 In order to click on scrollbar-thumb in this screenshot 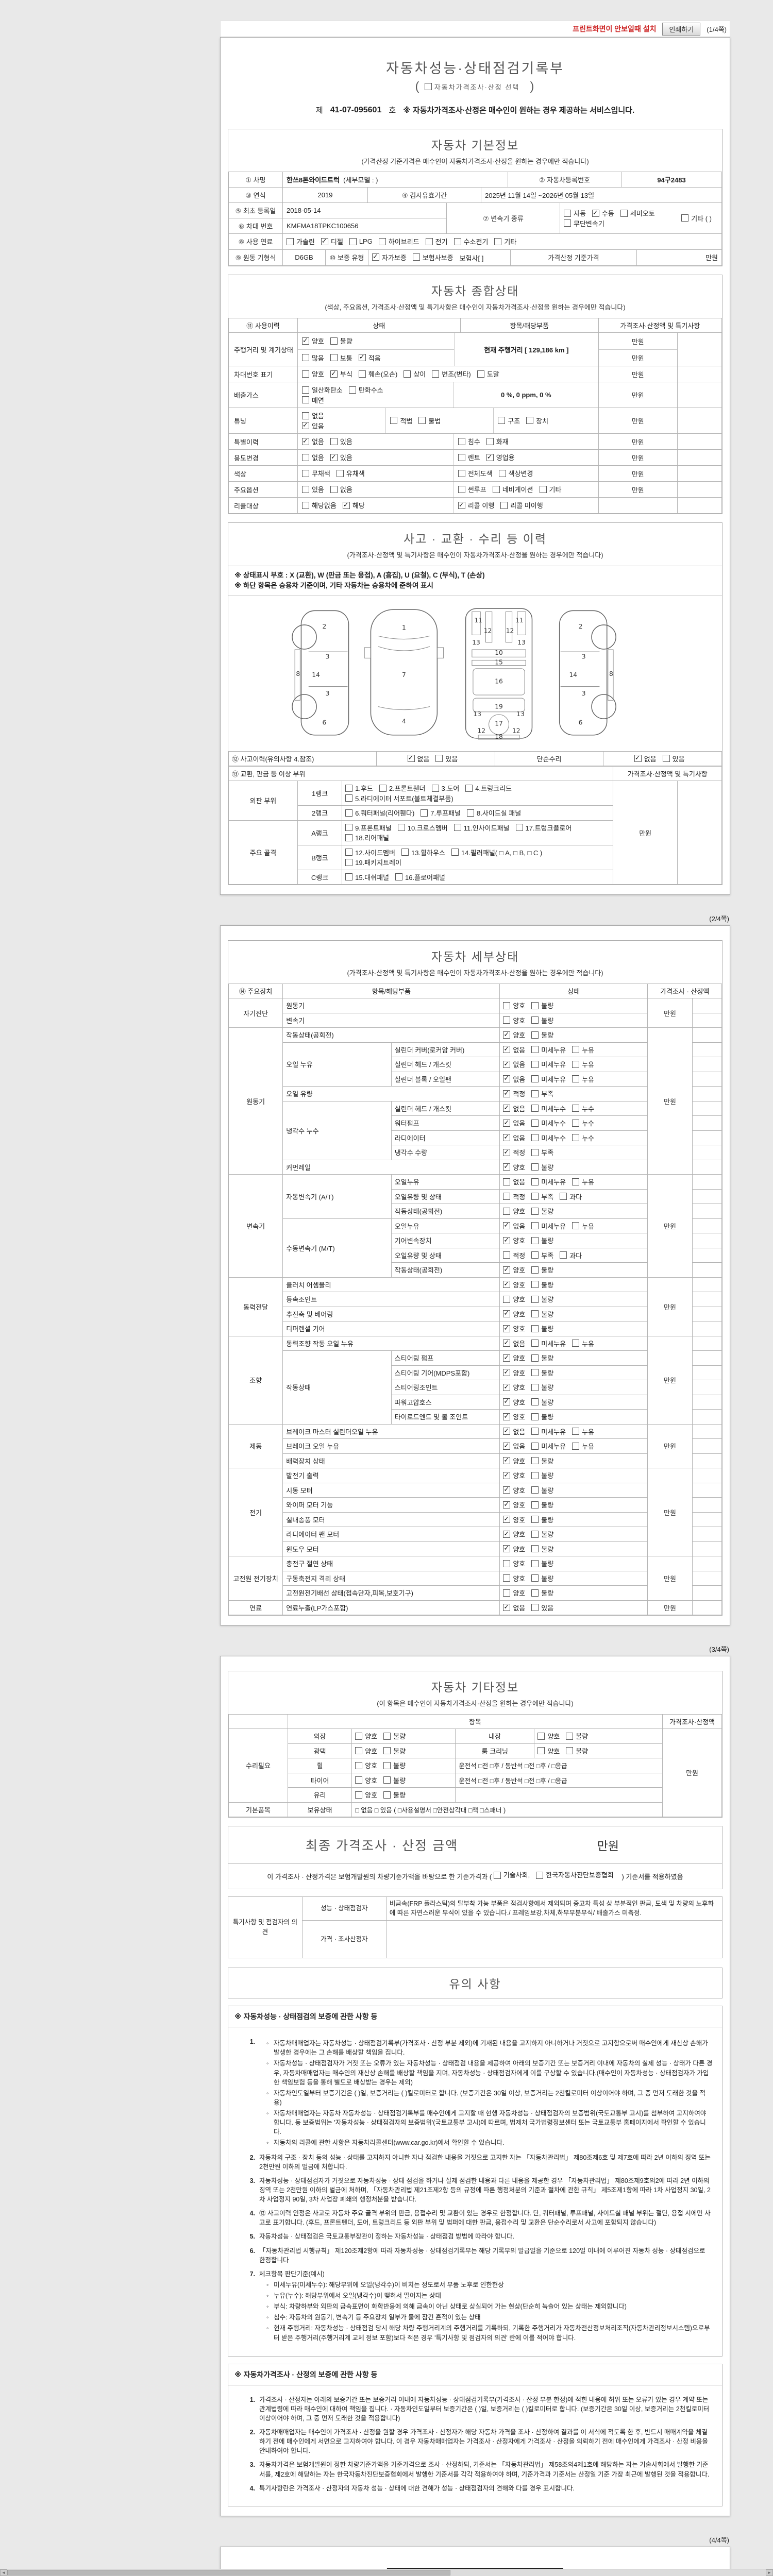, I will do `click(228, 2572)`.